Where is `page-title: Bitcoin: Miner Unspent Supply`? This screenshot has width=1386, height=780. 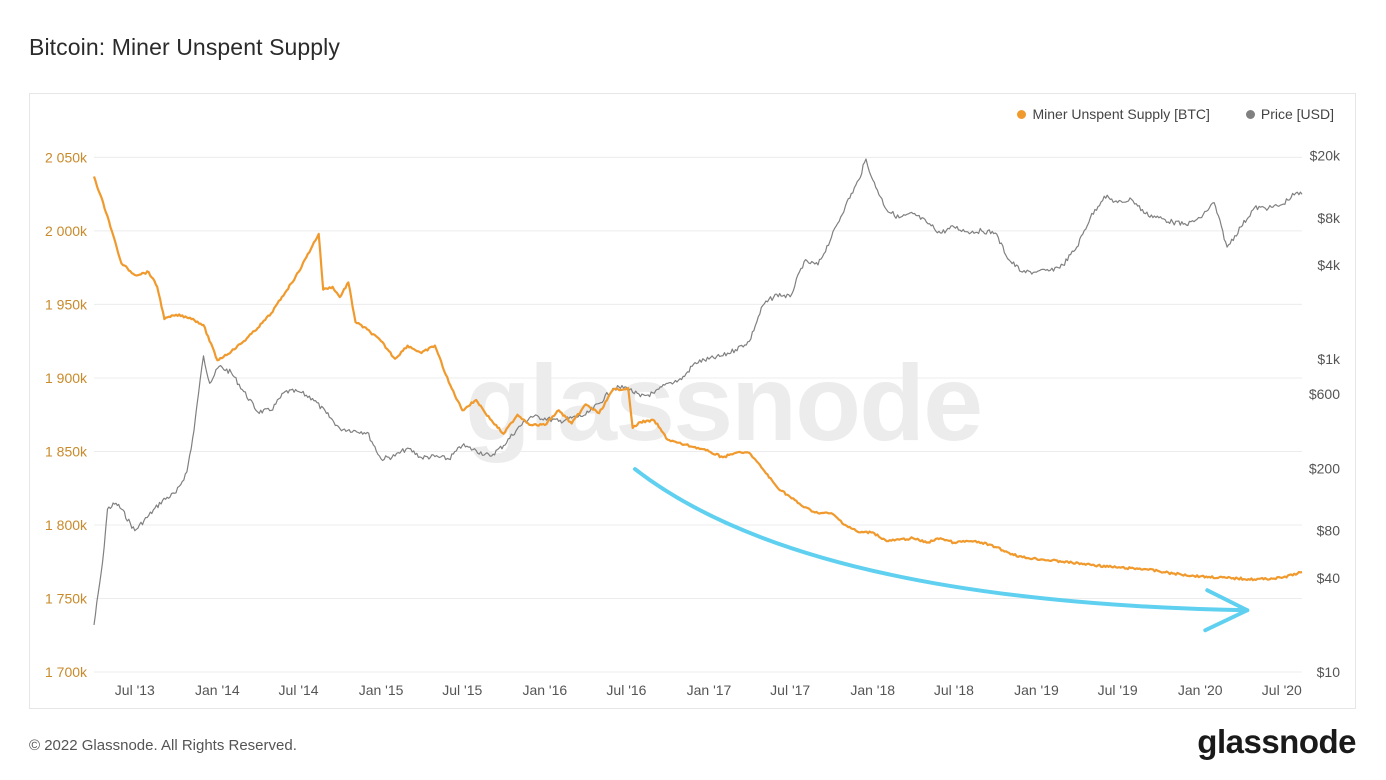 page-title: Bitcoin: Miner Unspent Supply is located at coordinates (184, 47).